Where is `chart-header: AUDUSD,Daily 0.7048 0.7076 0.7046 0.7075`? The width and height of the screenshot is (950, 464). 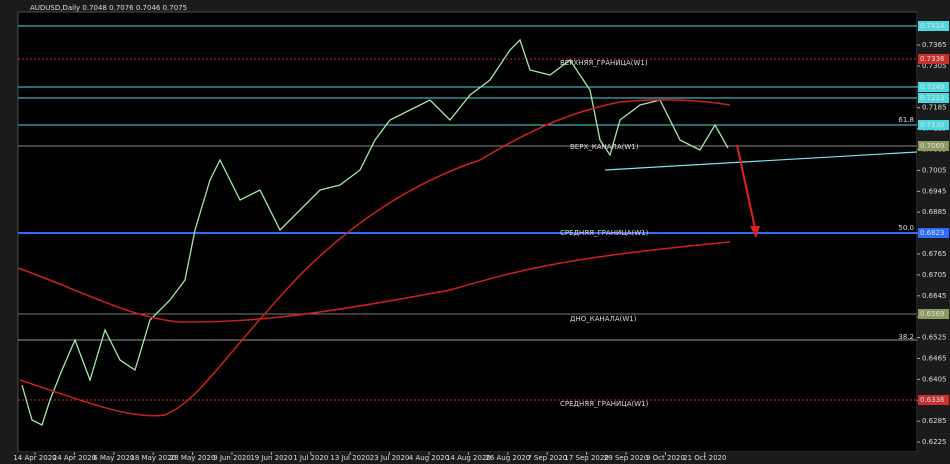 chart-header: AUDUSD,Daily 0.7048 0.7076 0.7046 0.7075 is located at coordinates (108, 8).